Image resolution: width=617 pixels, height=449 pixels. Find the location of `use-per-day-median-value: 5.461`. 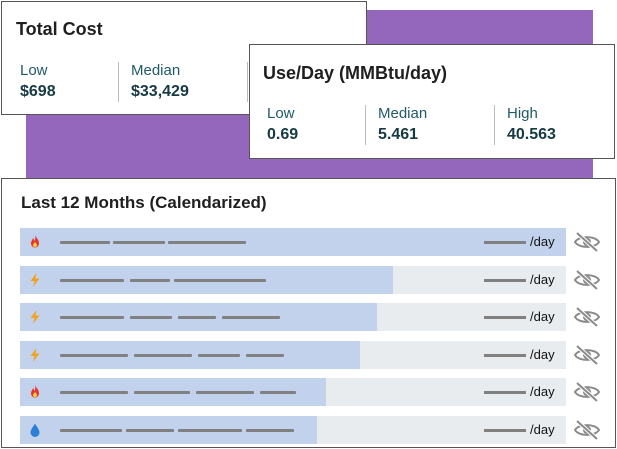

use-per-day-median-value: 5.461 is located at coordinates (398, 134).